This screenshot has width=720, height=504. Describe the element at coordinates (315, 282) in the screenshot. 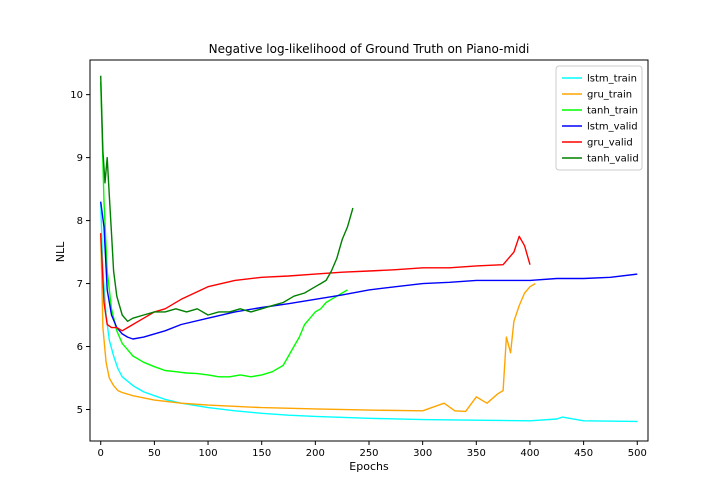

I see `series-line-gru-valid` at that location.